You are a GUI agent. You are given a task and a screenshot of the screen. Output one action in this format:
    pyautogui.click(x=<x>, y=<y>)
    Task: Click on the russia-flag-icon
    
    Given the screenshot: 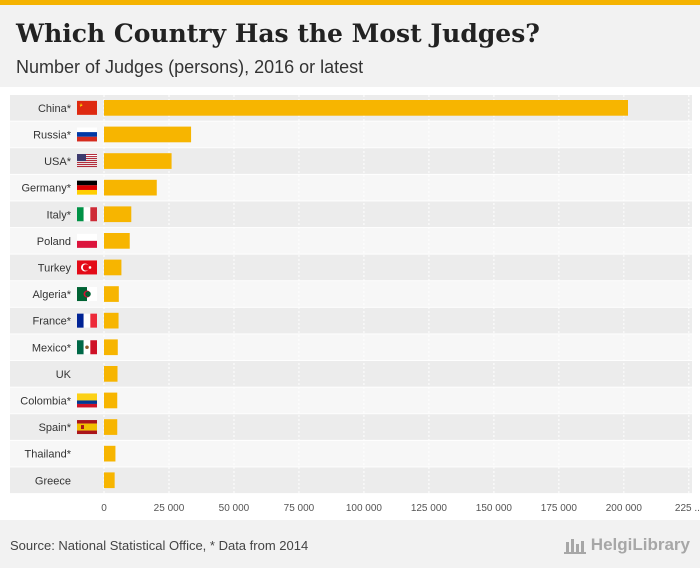 What is the action you would take?
    pyautogui.click(x=87, y=134)
    